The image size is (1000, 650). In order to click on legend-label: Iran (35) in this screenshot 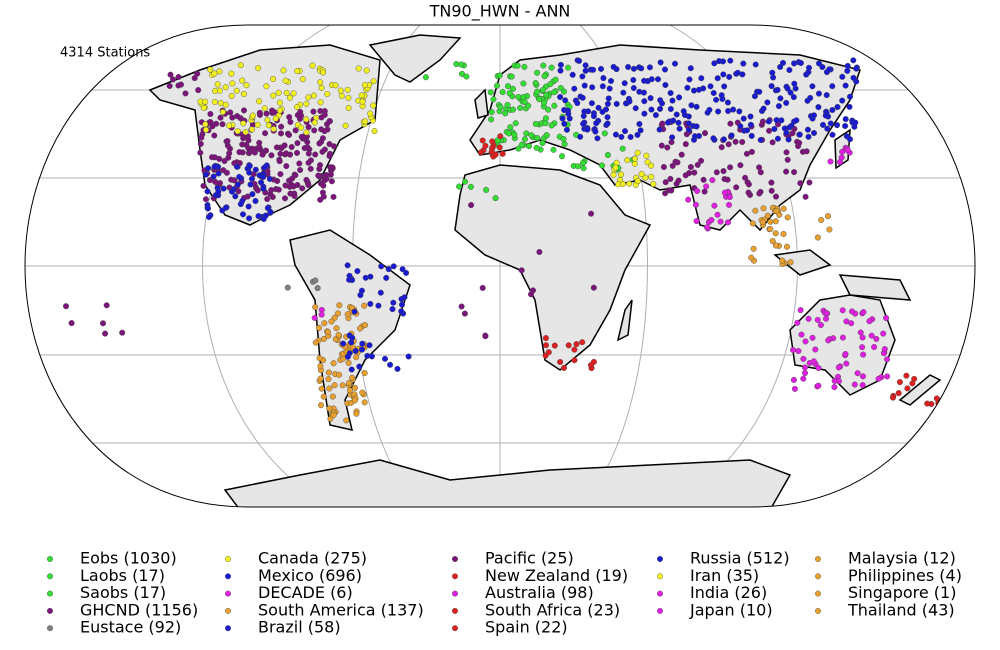, I will do `click(724, 575)`.